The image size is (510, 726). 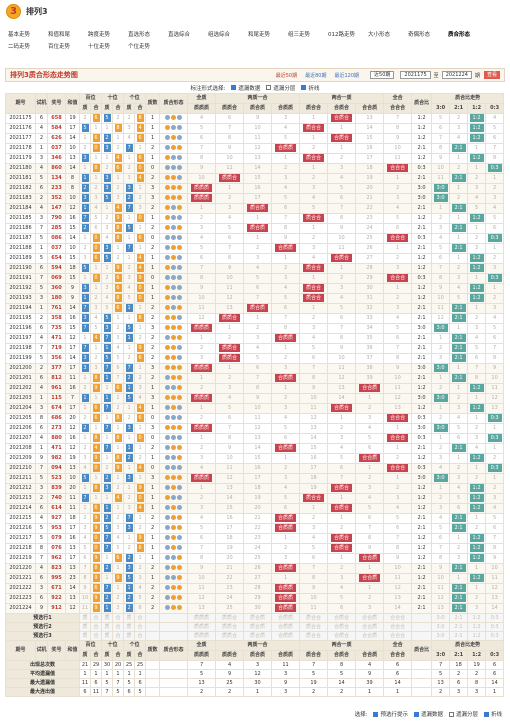 What do you see at coordinates (129, 268) in the screenshot?
I see `position-cell: 2` at bounding box center [129, 268].